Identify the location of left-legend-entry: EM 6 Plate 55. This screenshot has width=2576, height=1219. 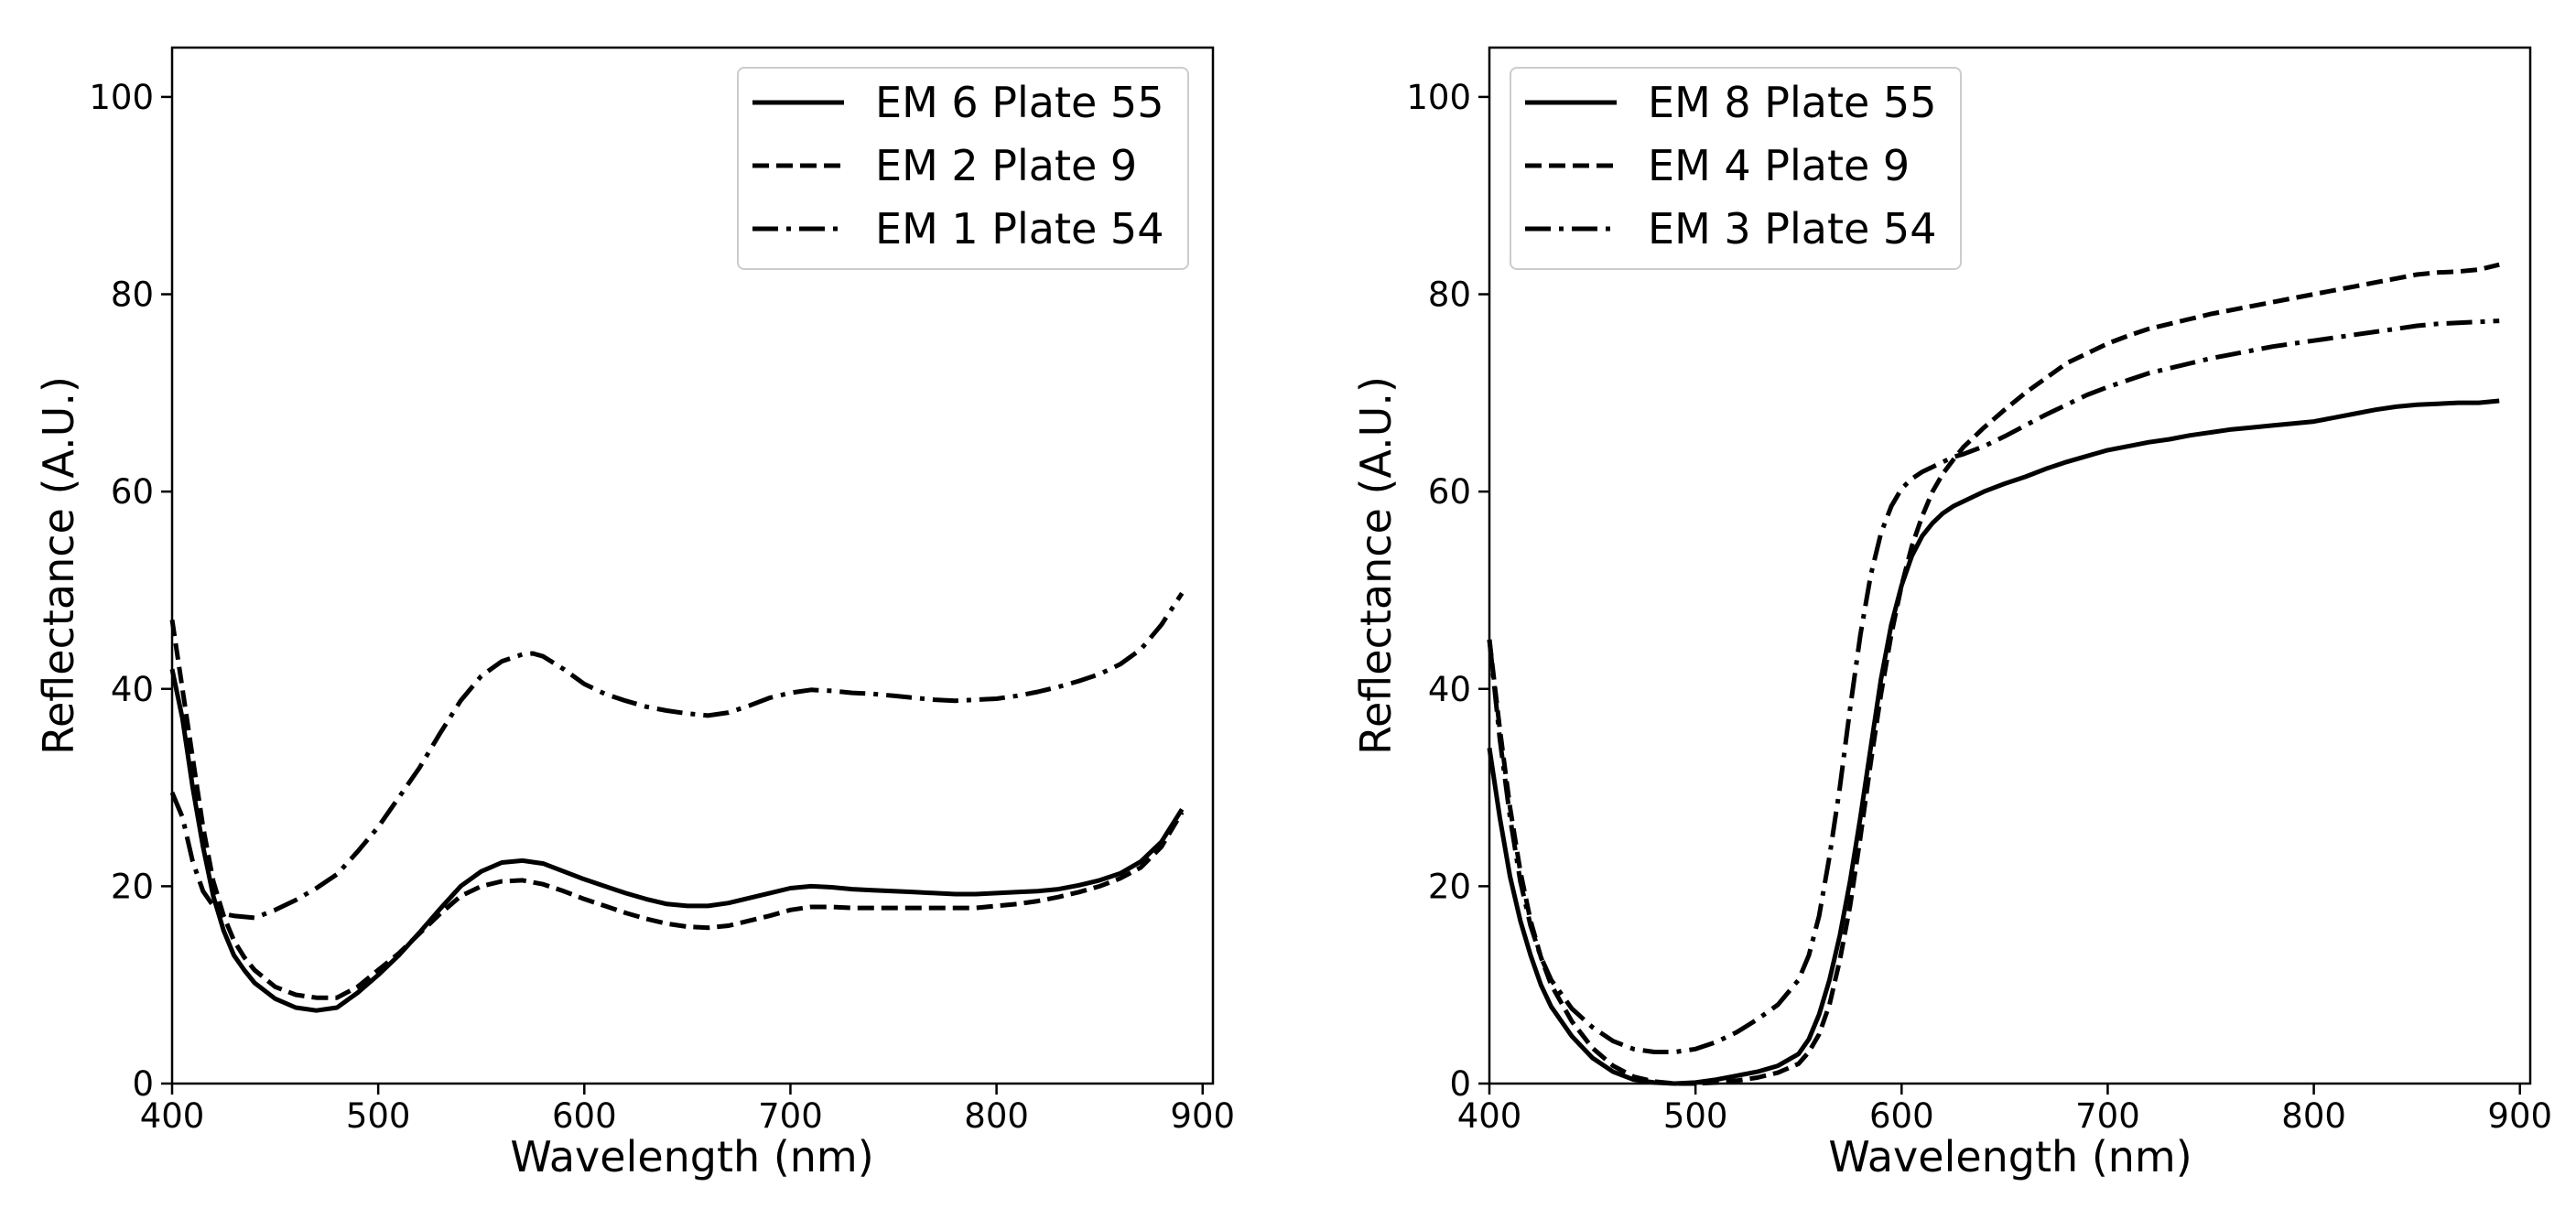
(1020, 102).